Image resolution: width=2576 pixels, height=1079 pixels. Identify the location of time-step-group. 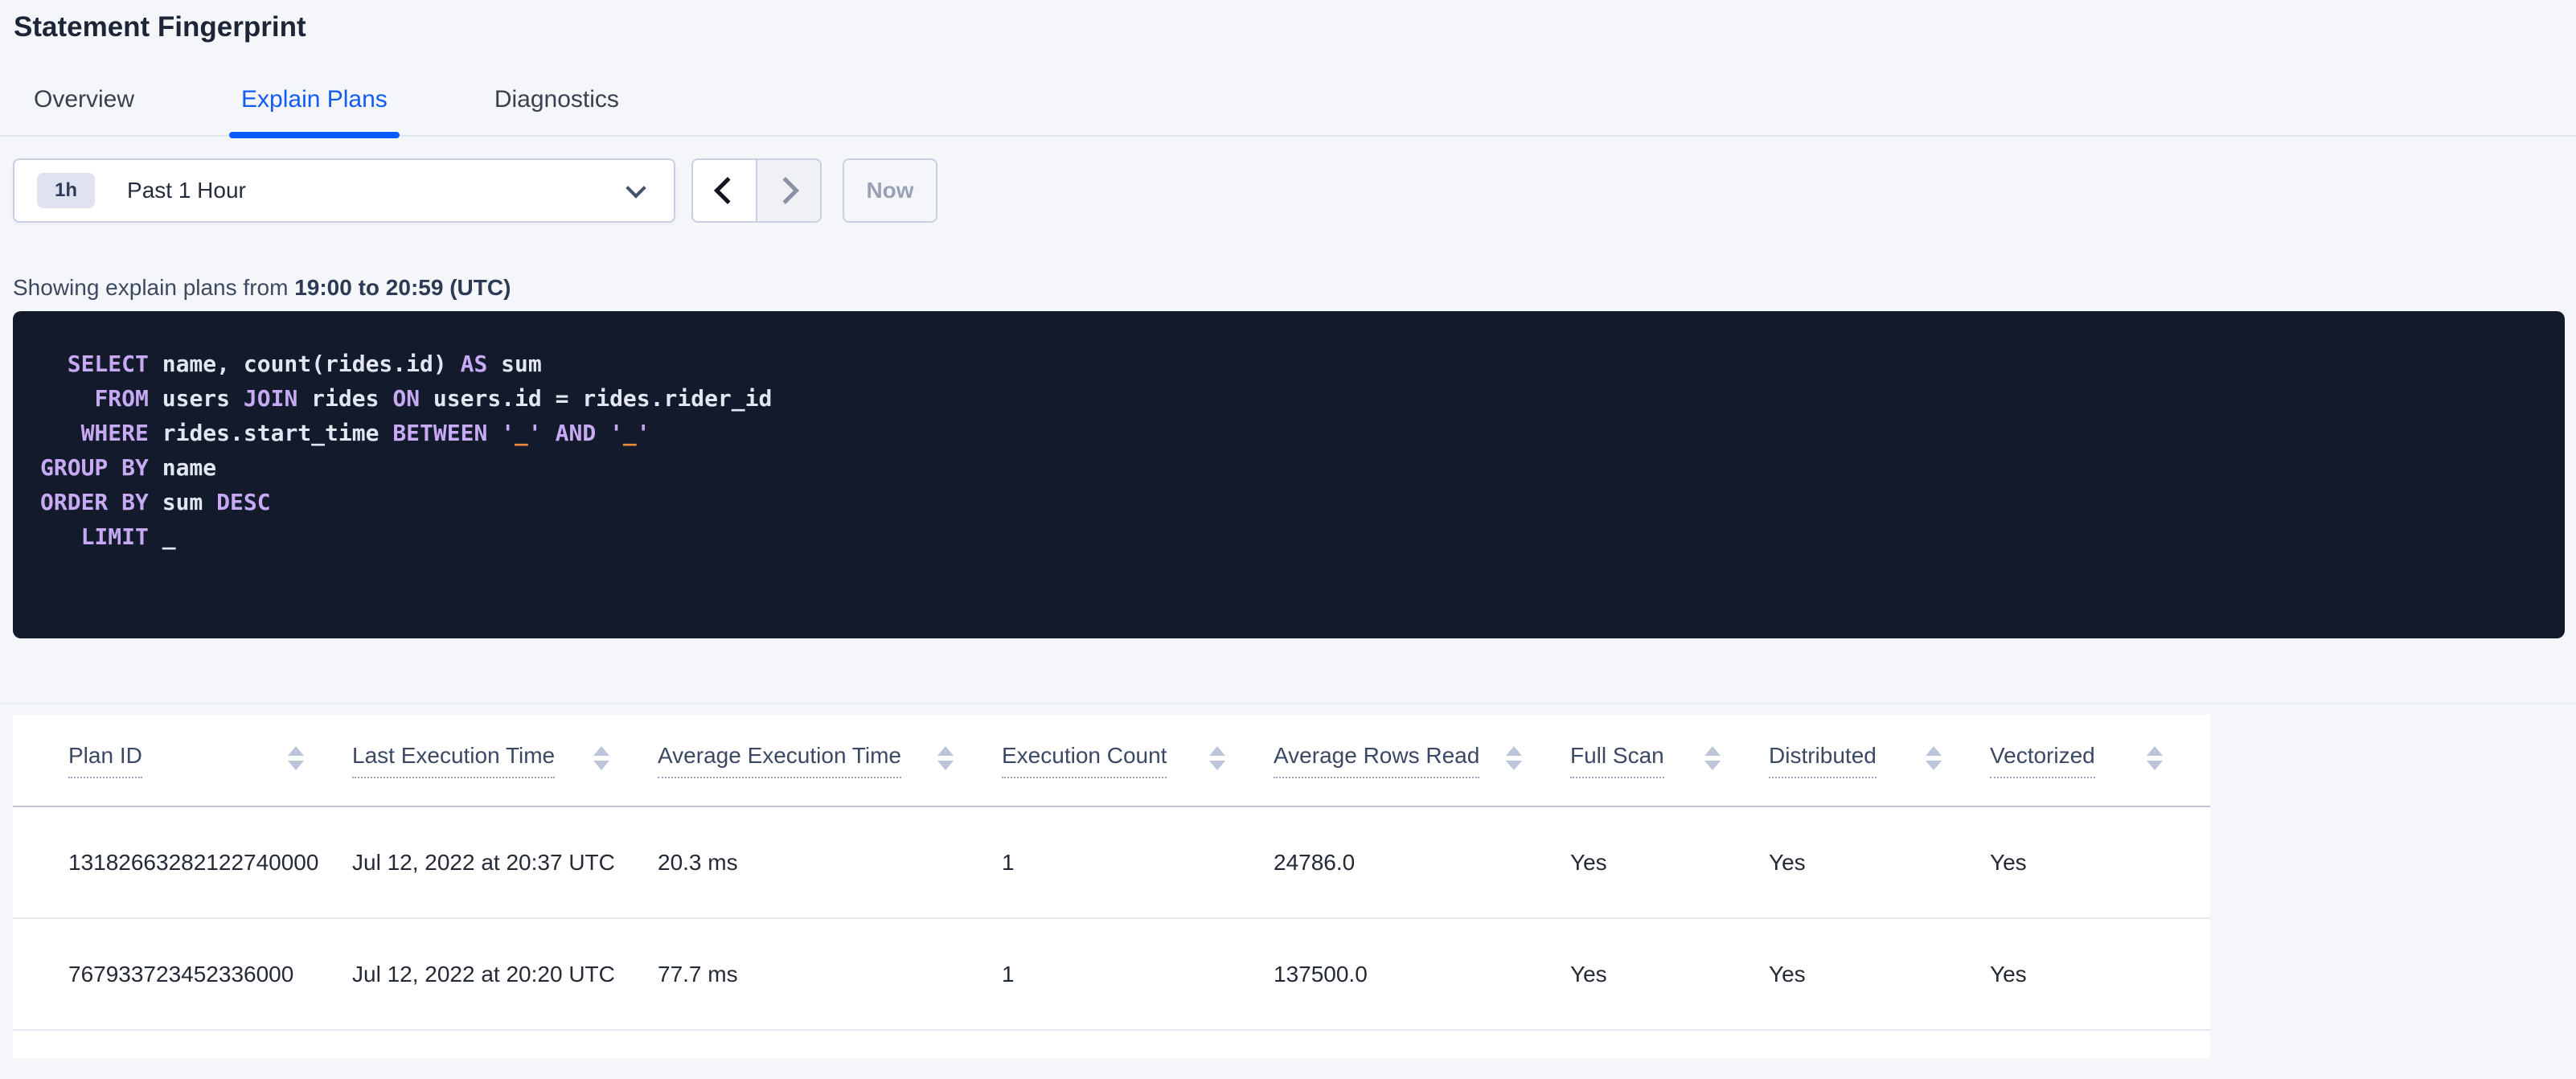
(756, 190).